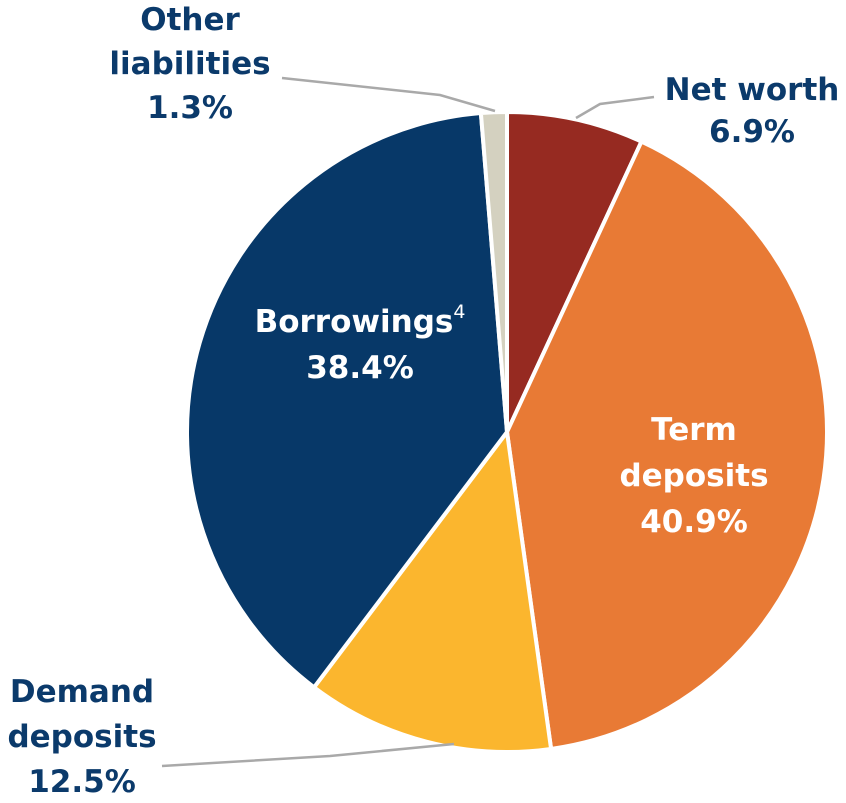  What do you see at coordinates (752, 132) in the screenshot?
I see `slice-value-label: 6.9%` at bounding box center [752, 132].